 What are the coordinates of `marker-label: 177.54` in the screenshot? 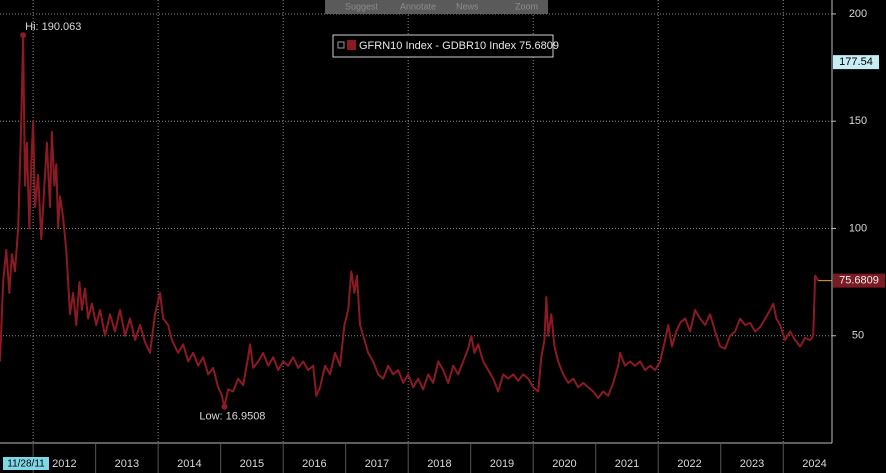 It's located at (856, 62).